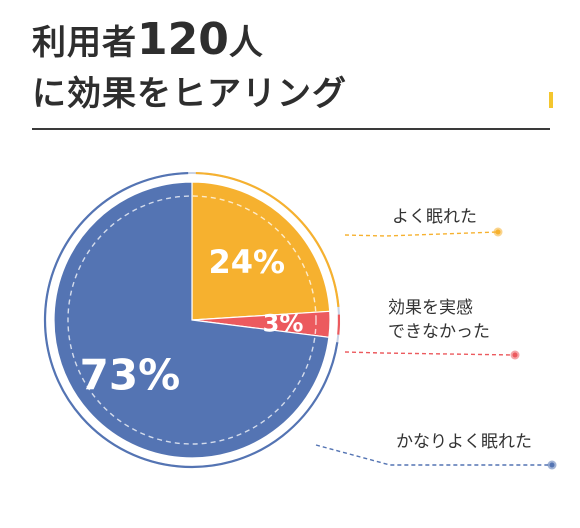  What do you see at coordinates (551, 100) in the screenshot?
I see `accent-bar` at bounding box center [551, 100].